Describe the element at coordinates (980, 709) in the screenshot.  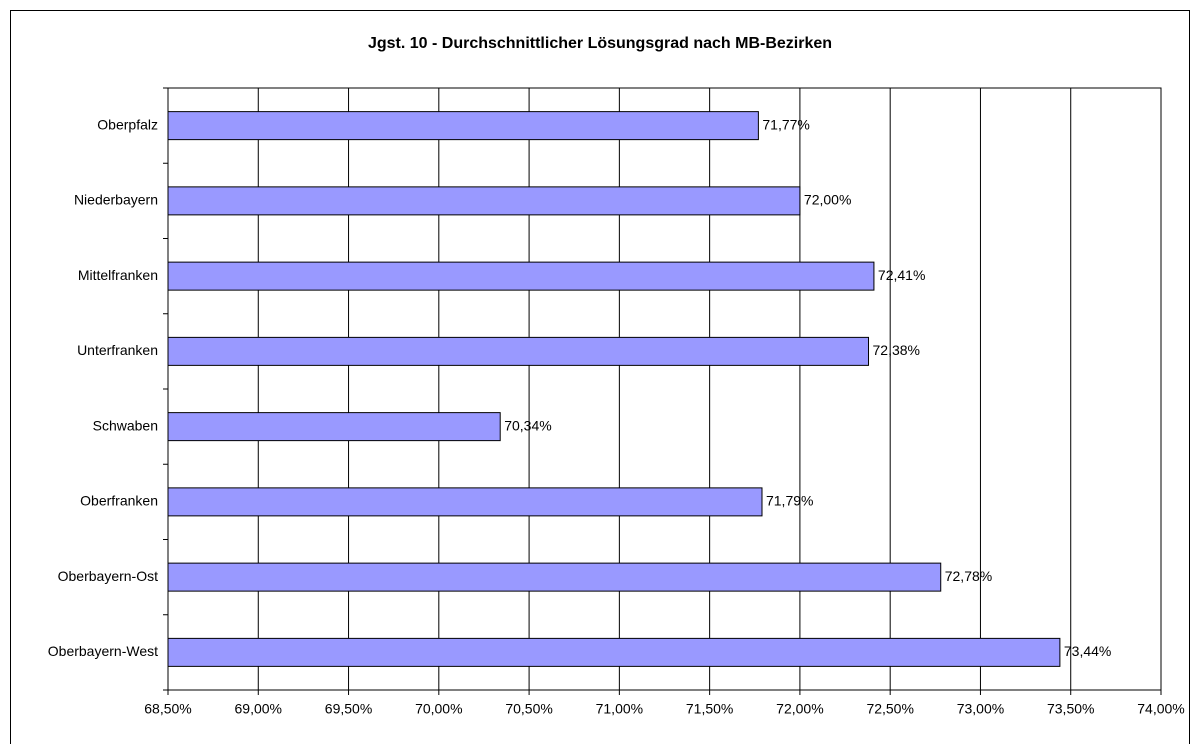
I see `x-tick-label: 73,00%` at that location.